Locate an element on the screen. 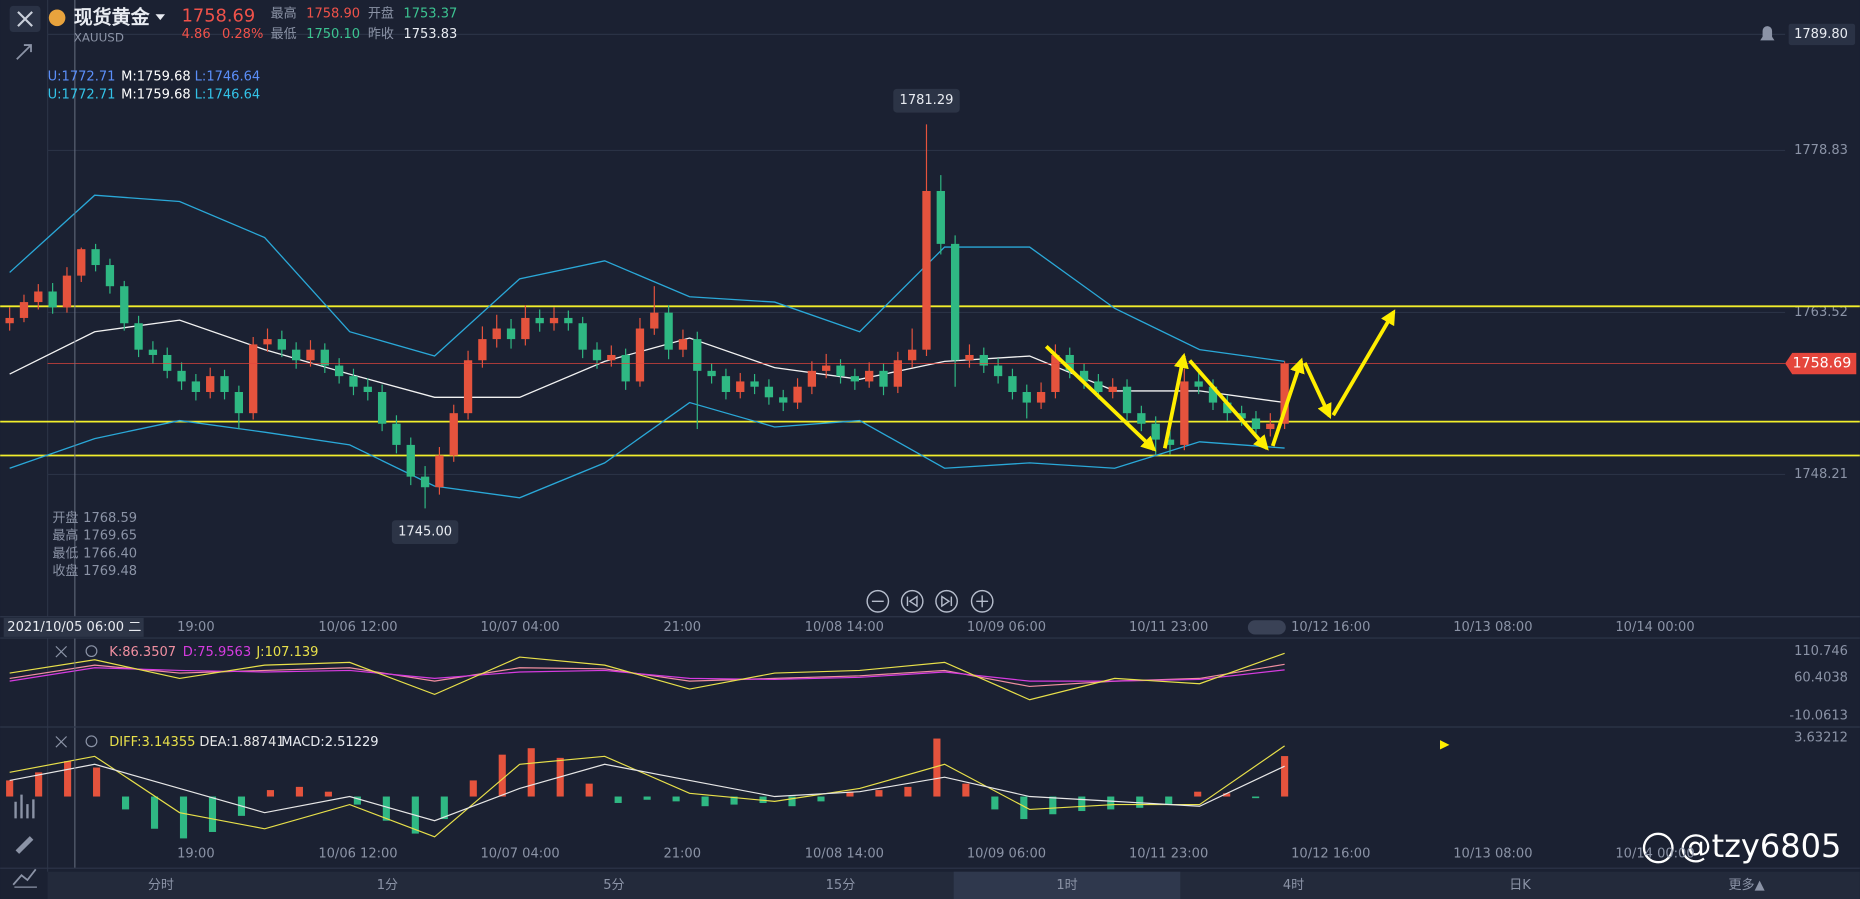 The image size is (1860, 899). expand-icon is located at coordinates (24, 52).